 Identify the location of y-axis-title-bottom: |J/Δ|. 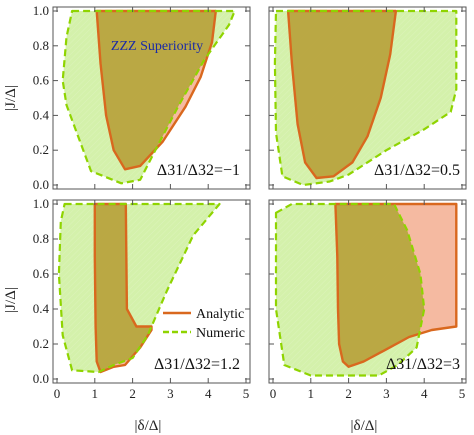
(11, 300).